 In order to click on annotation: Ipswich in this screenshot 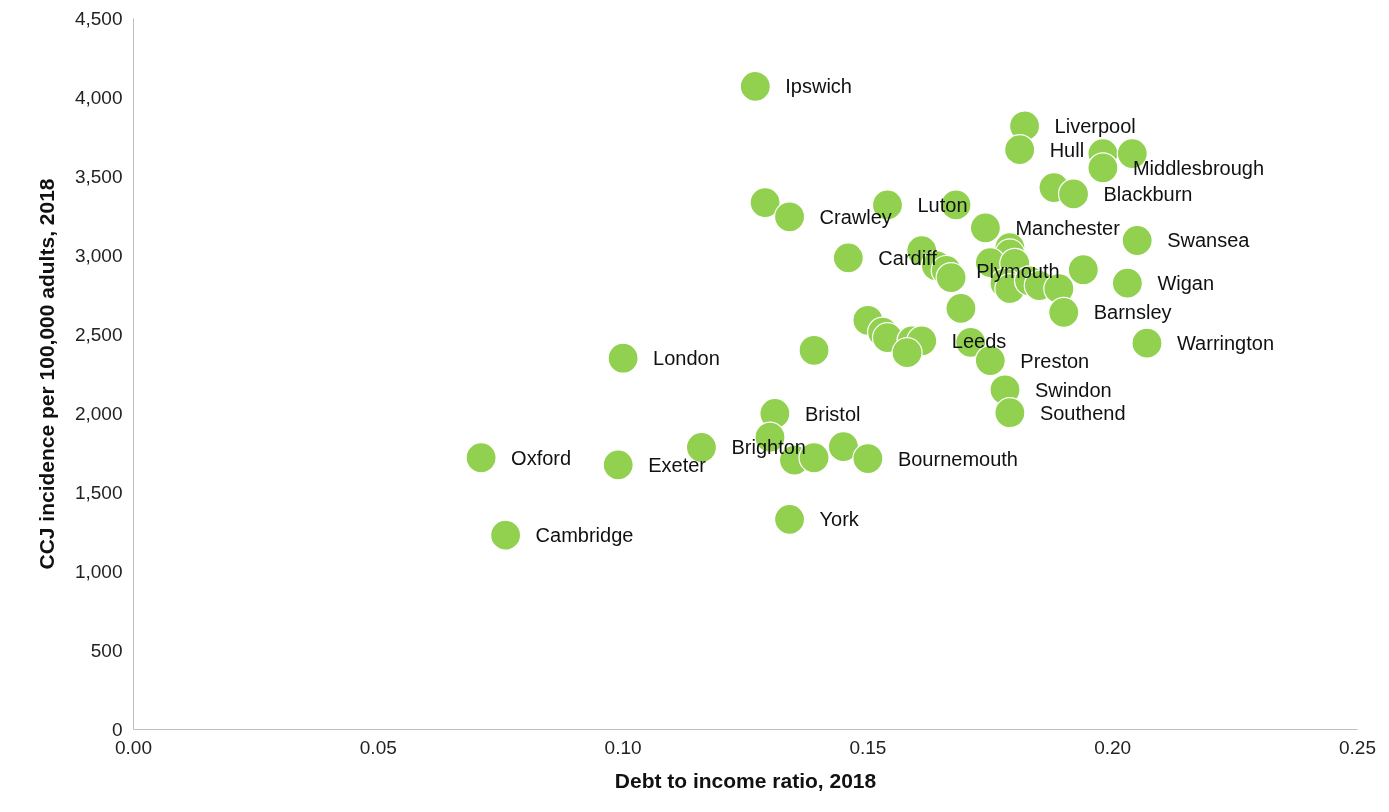, I will do `click(818, 86)`.